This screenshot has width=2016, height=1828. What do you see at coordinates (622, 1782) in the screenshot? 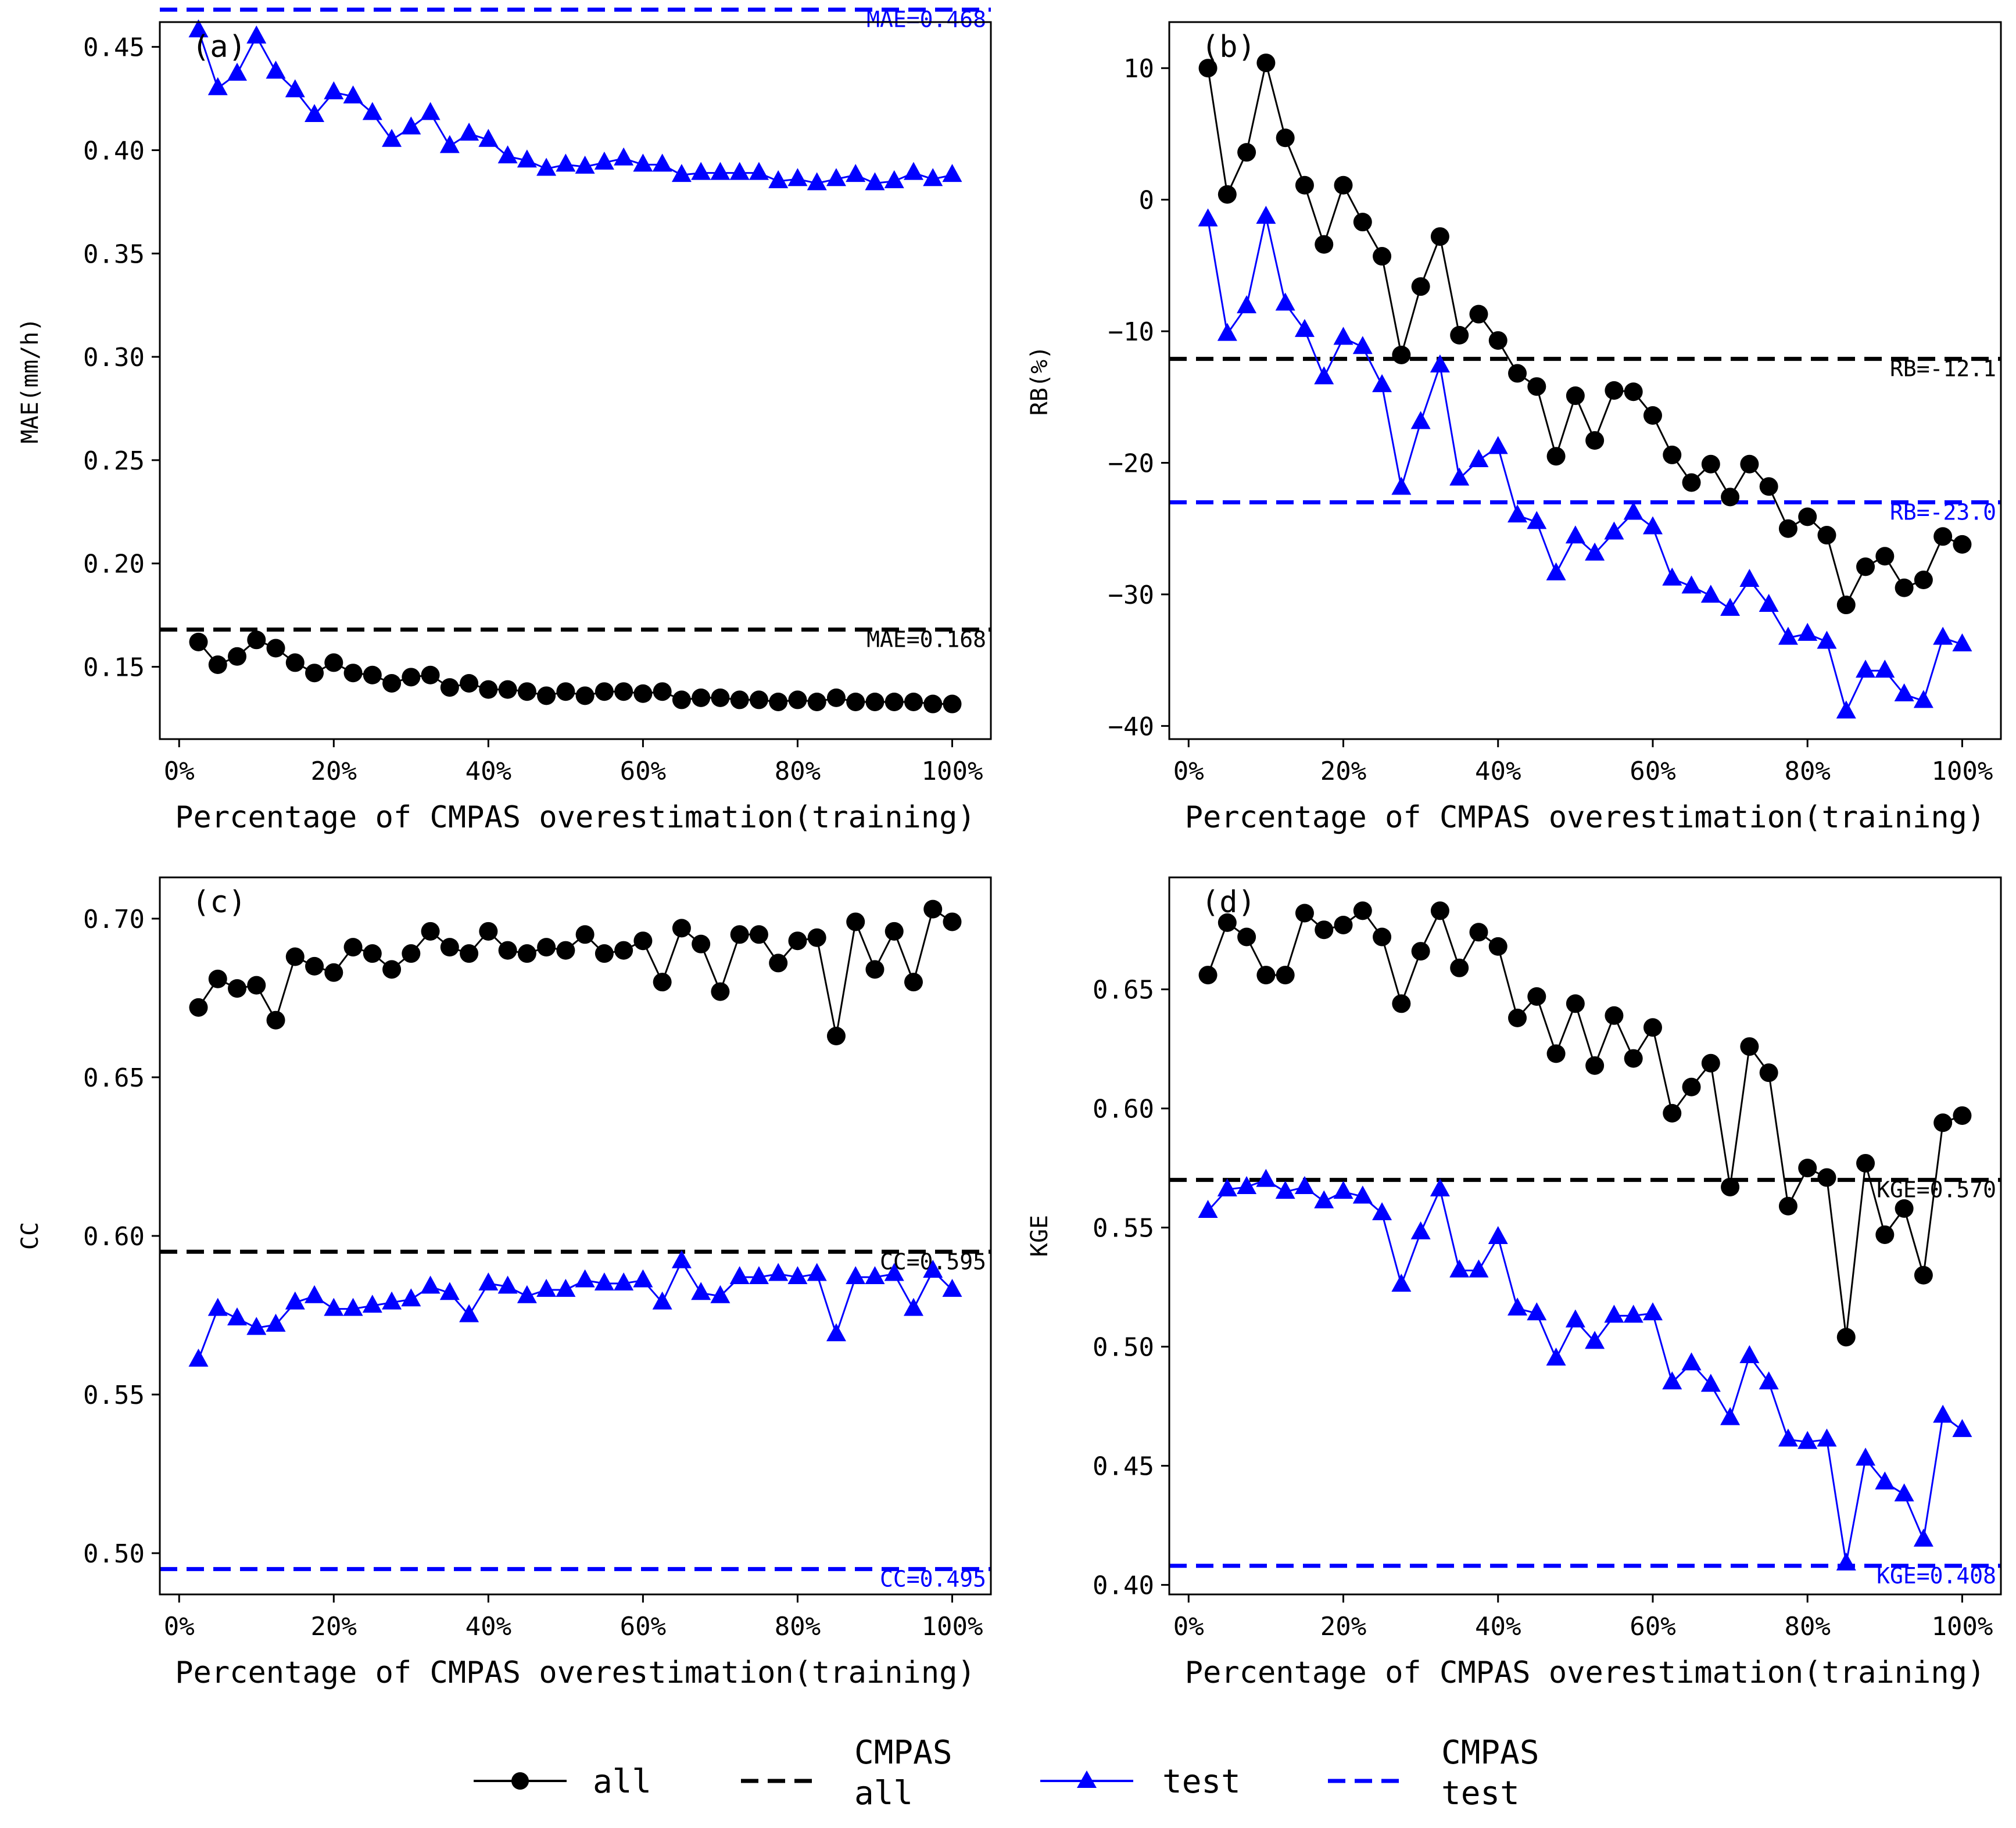
I see `legend-all-label: all` at bounding box center [622, 1782].